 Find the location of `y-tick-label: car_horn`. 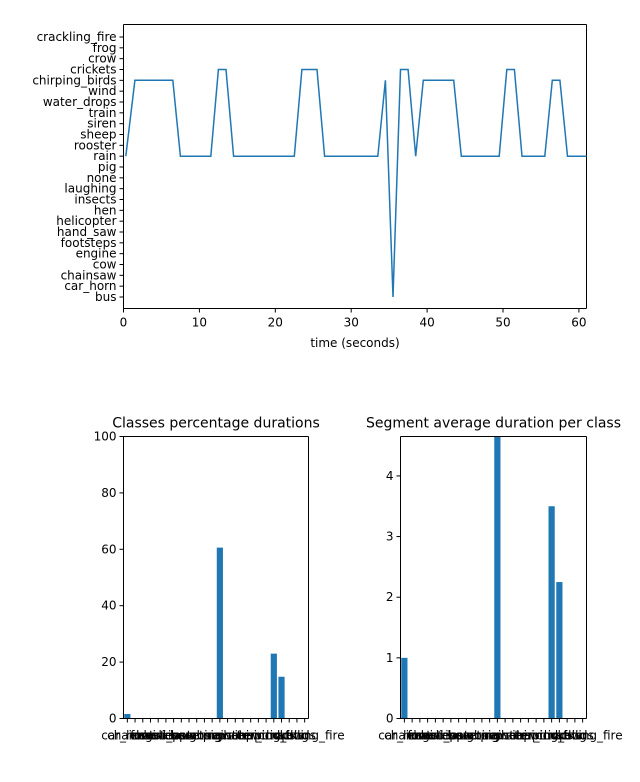

y-tick-label: car_horn is located at coordinates (90, 286).